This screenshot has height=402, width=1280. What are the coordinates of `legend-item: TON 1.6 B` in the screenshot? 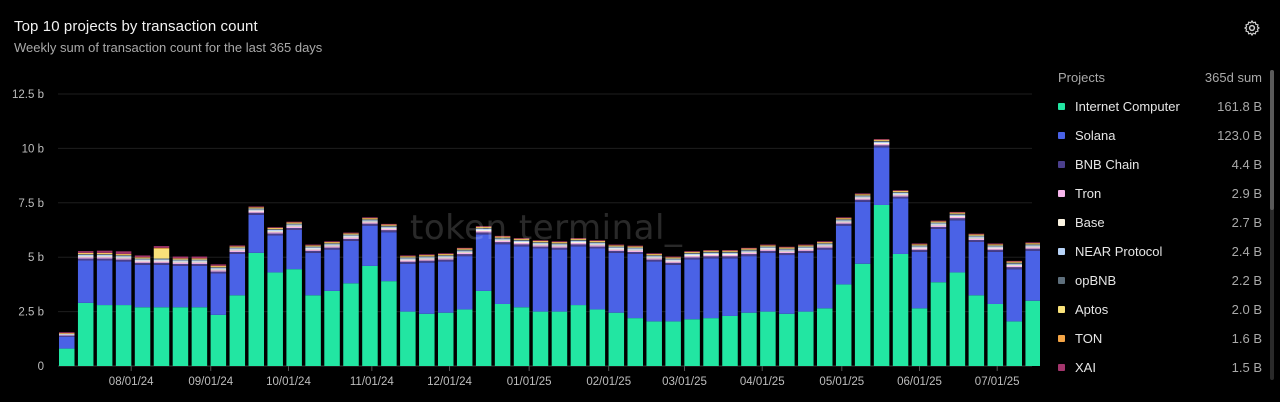 It's located at (1158, 338).